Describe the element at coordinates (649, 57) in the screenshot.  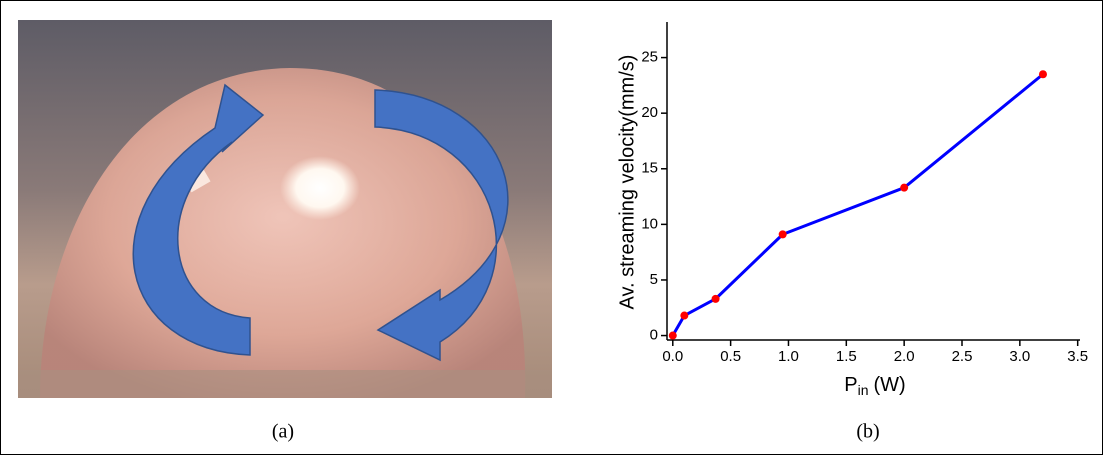
I see `y-tick-label: 25` at that location.